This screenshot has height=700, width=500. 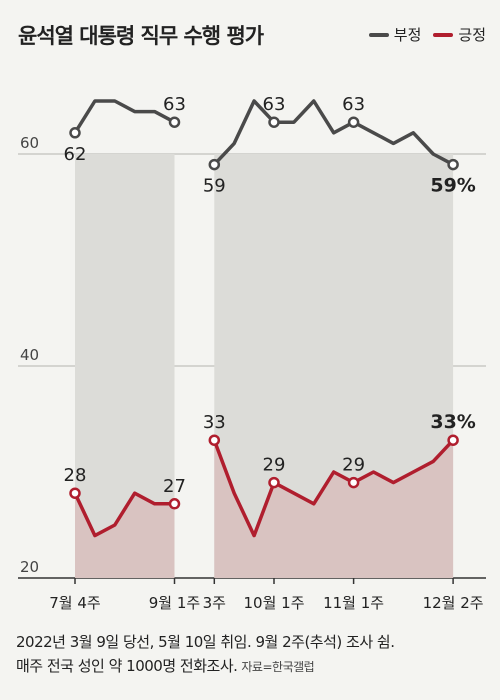 I want to click on x-tick-label-0: 7월 4주, so click(x=74, y=603).